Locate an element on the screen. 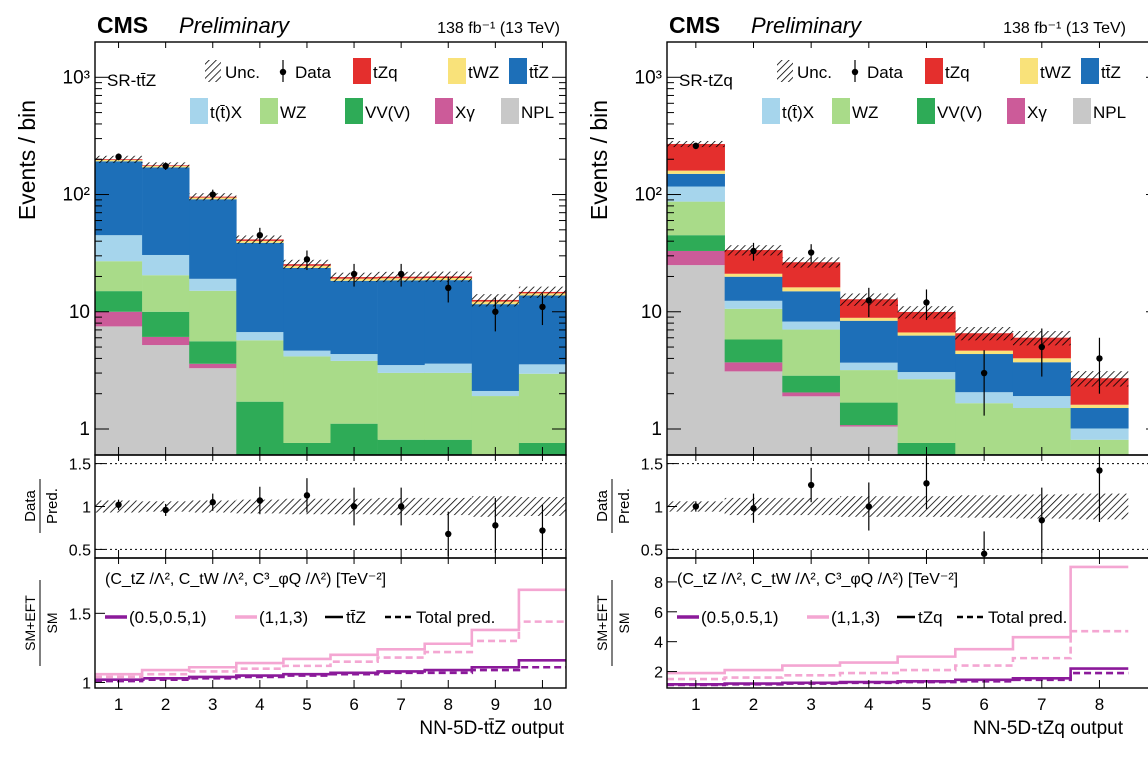 The image size is (1148, 760). header-preliminary: Preliminary is located at coordinates (235, 25).